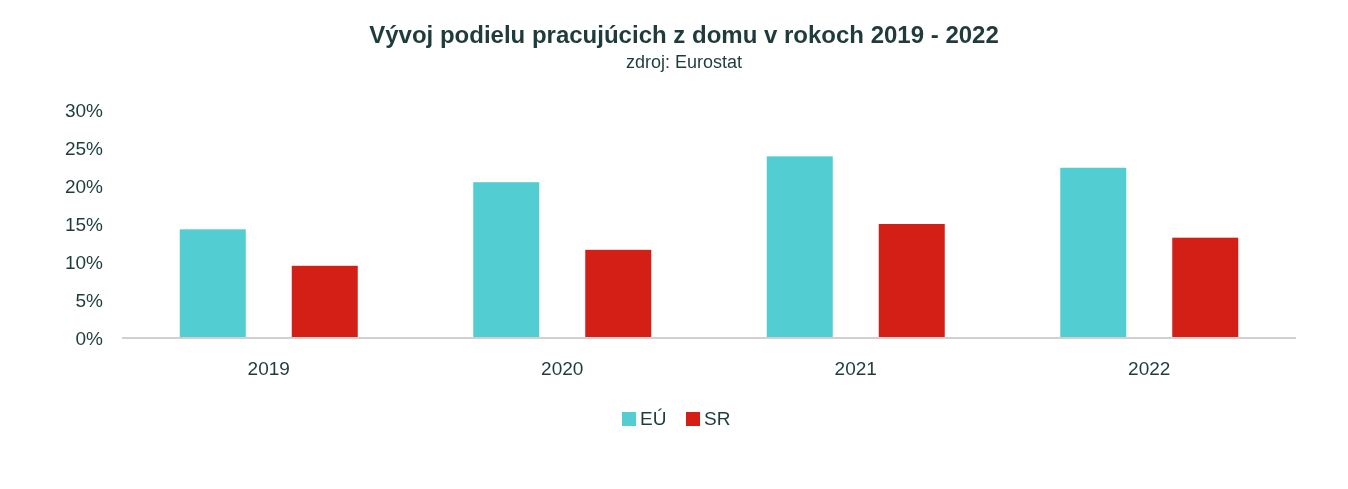 This screenshot has width=1348, height=489. What do you see at coordinates (84, 110) in the screenshot?
I see `y-tick-label: 30%` at bounding box center [84, 110].